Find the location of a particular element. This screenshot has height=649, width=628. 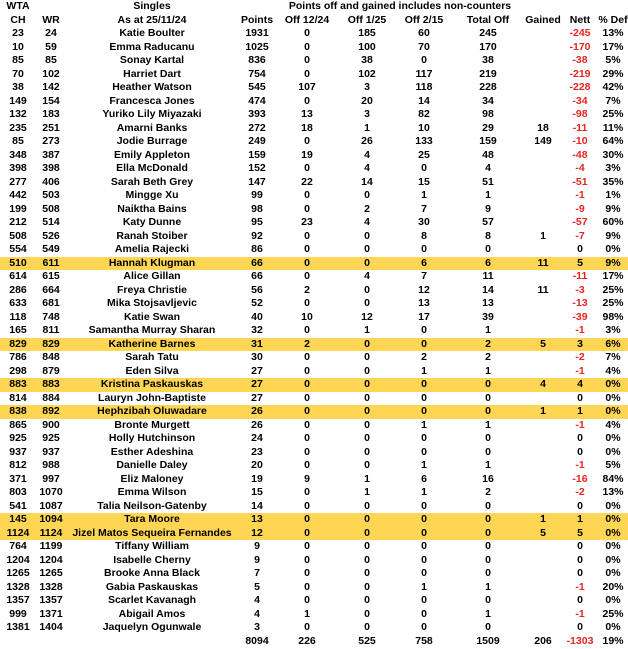

cell-wr: 884 is located at coordinates (51, 397).